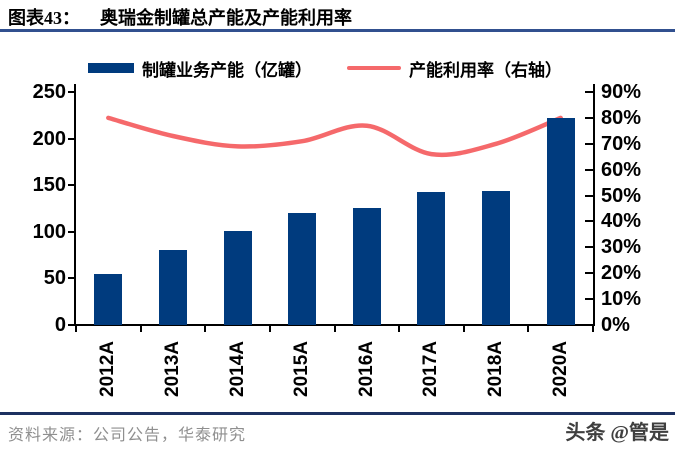 This screenshot has width=675, height=450. I want to click on x-axis-category-label: 2013A, so click(172, 369).